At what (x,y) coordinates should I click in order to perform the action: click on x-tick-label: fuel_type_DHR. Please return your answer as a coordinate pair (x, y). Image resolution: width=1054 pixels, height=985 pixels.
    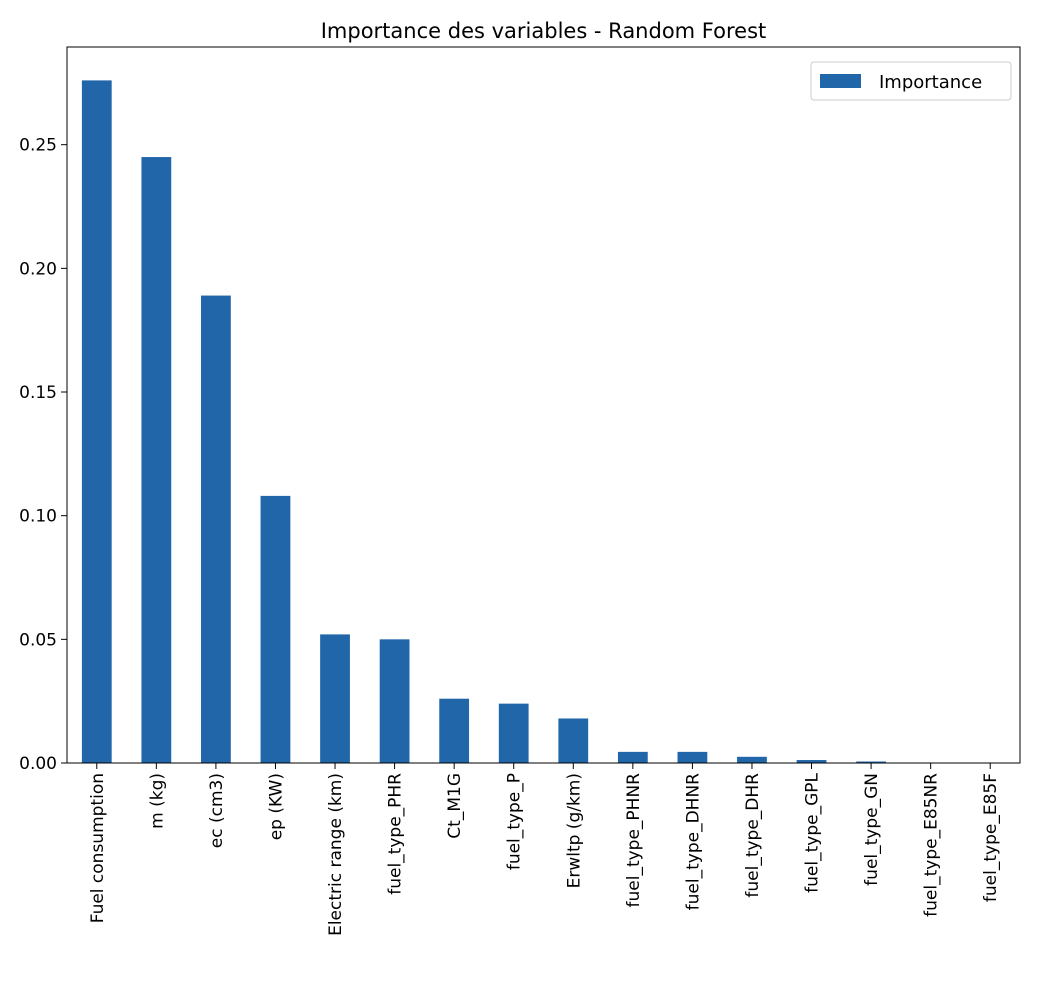
    Looking at the image, I should click on (753, 835).